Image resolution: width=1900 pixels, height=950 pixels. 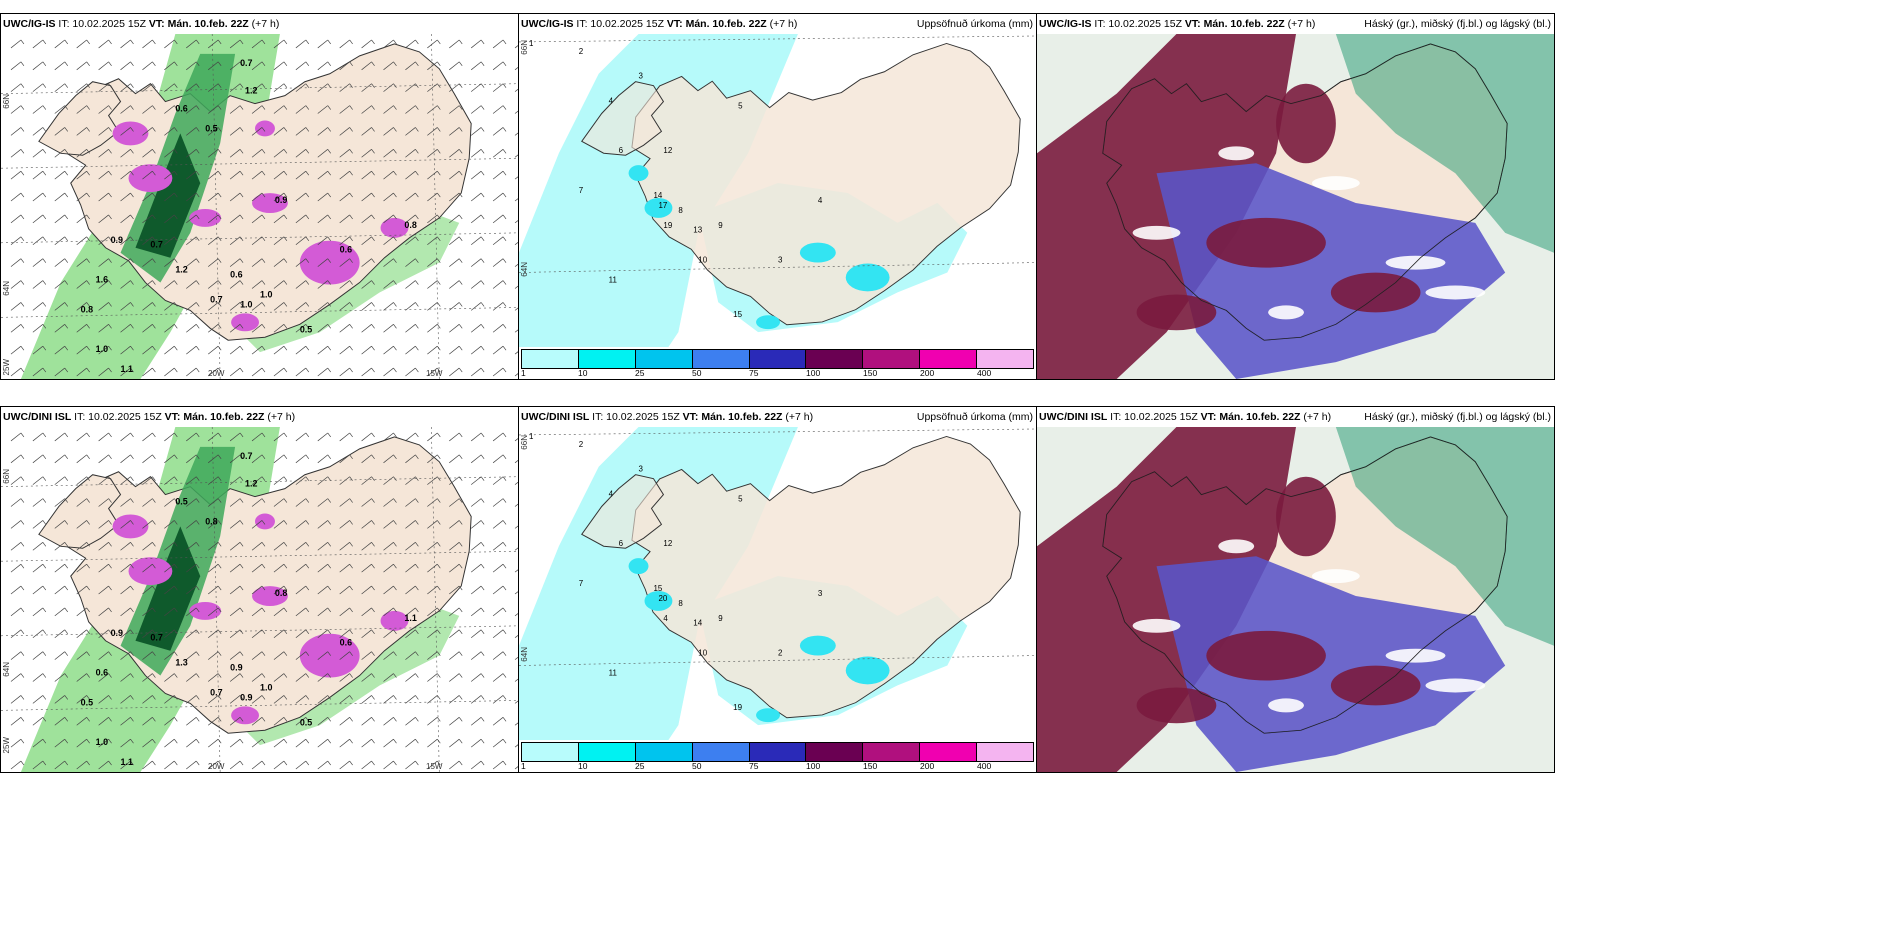 I want to click on precip-value-label: 6, so click(x=621, y=150).